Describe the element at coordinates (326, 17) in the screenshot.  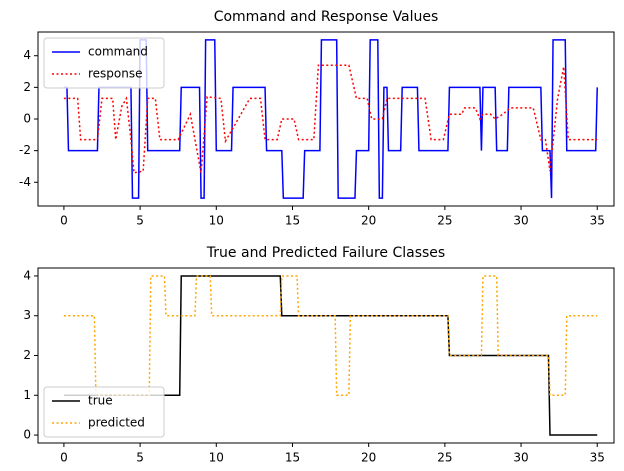
I see `chart-title: Command and Response Values` at that location.